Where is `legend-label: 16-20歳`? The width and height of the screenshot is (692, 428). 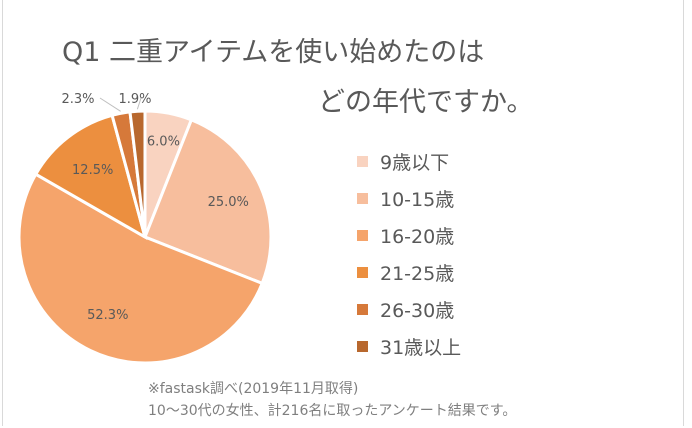
legend-label: 16-20歳 is located at coordinates (417, 237).